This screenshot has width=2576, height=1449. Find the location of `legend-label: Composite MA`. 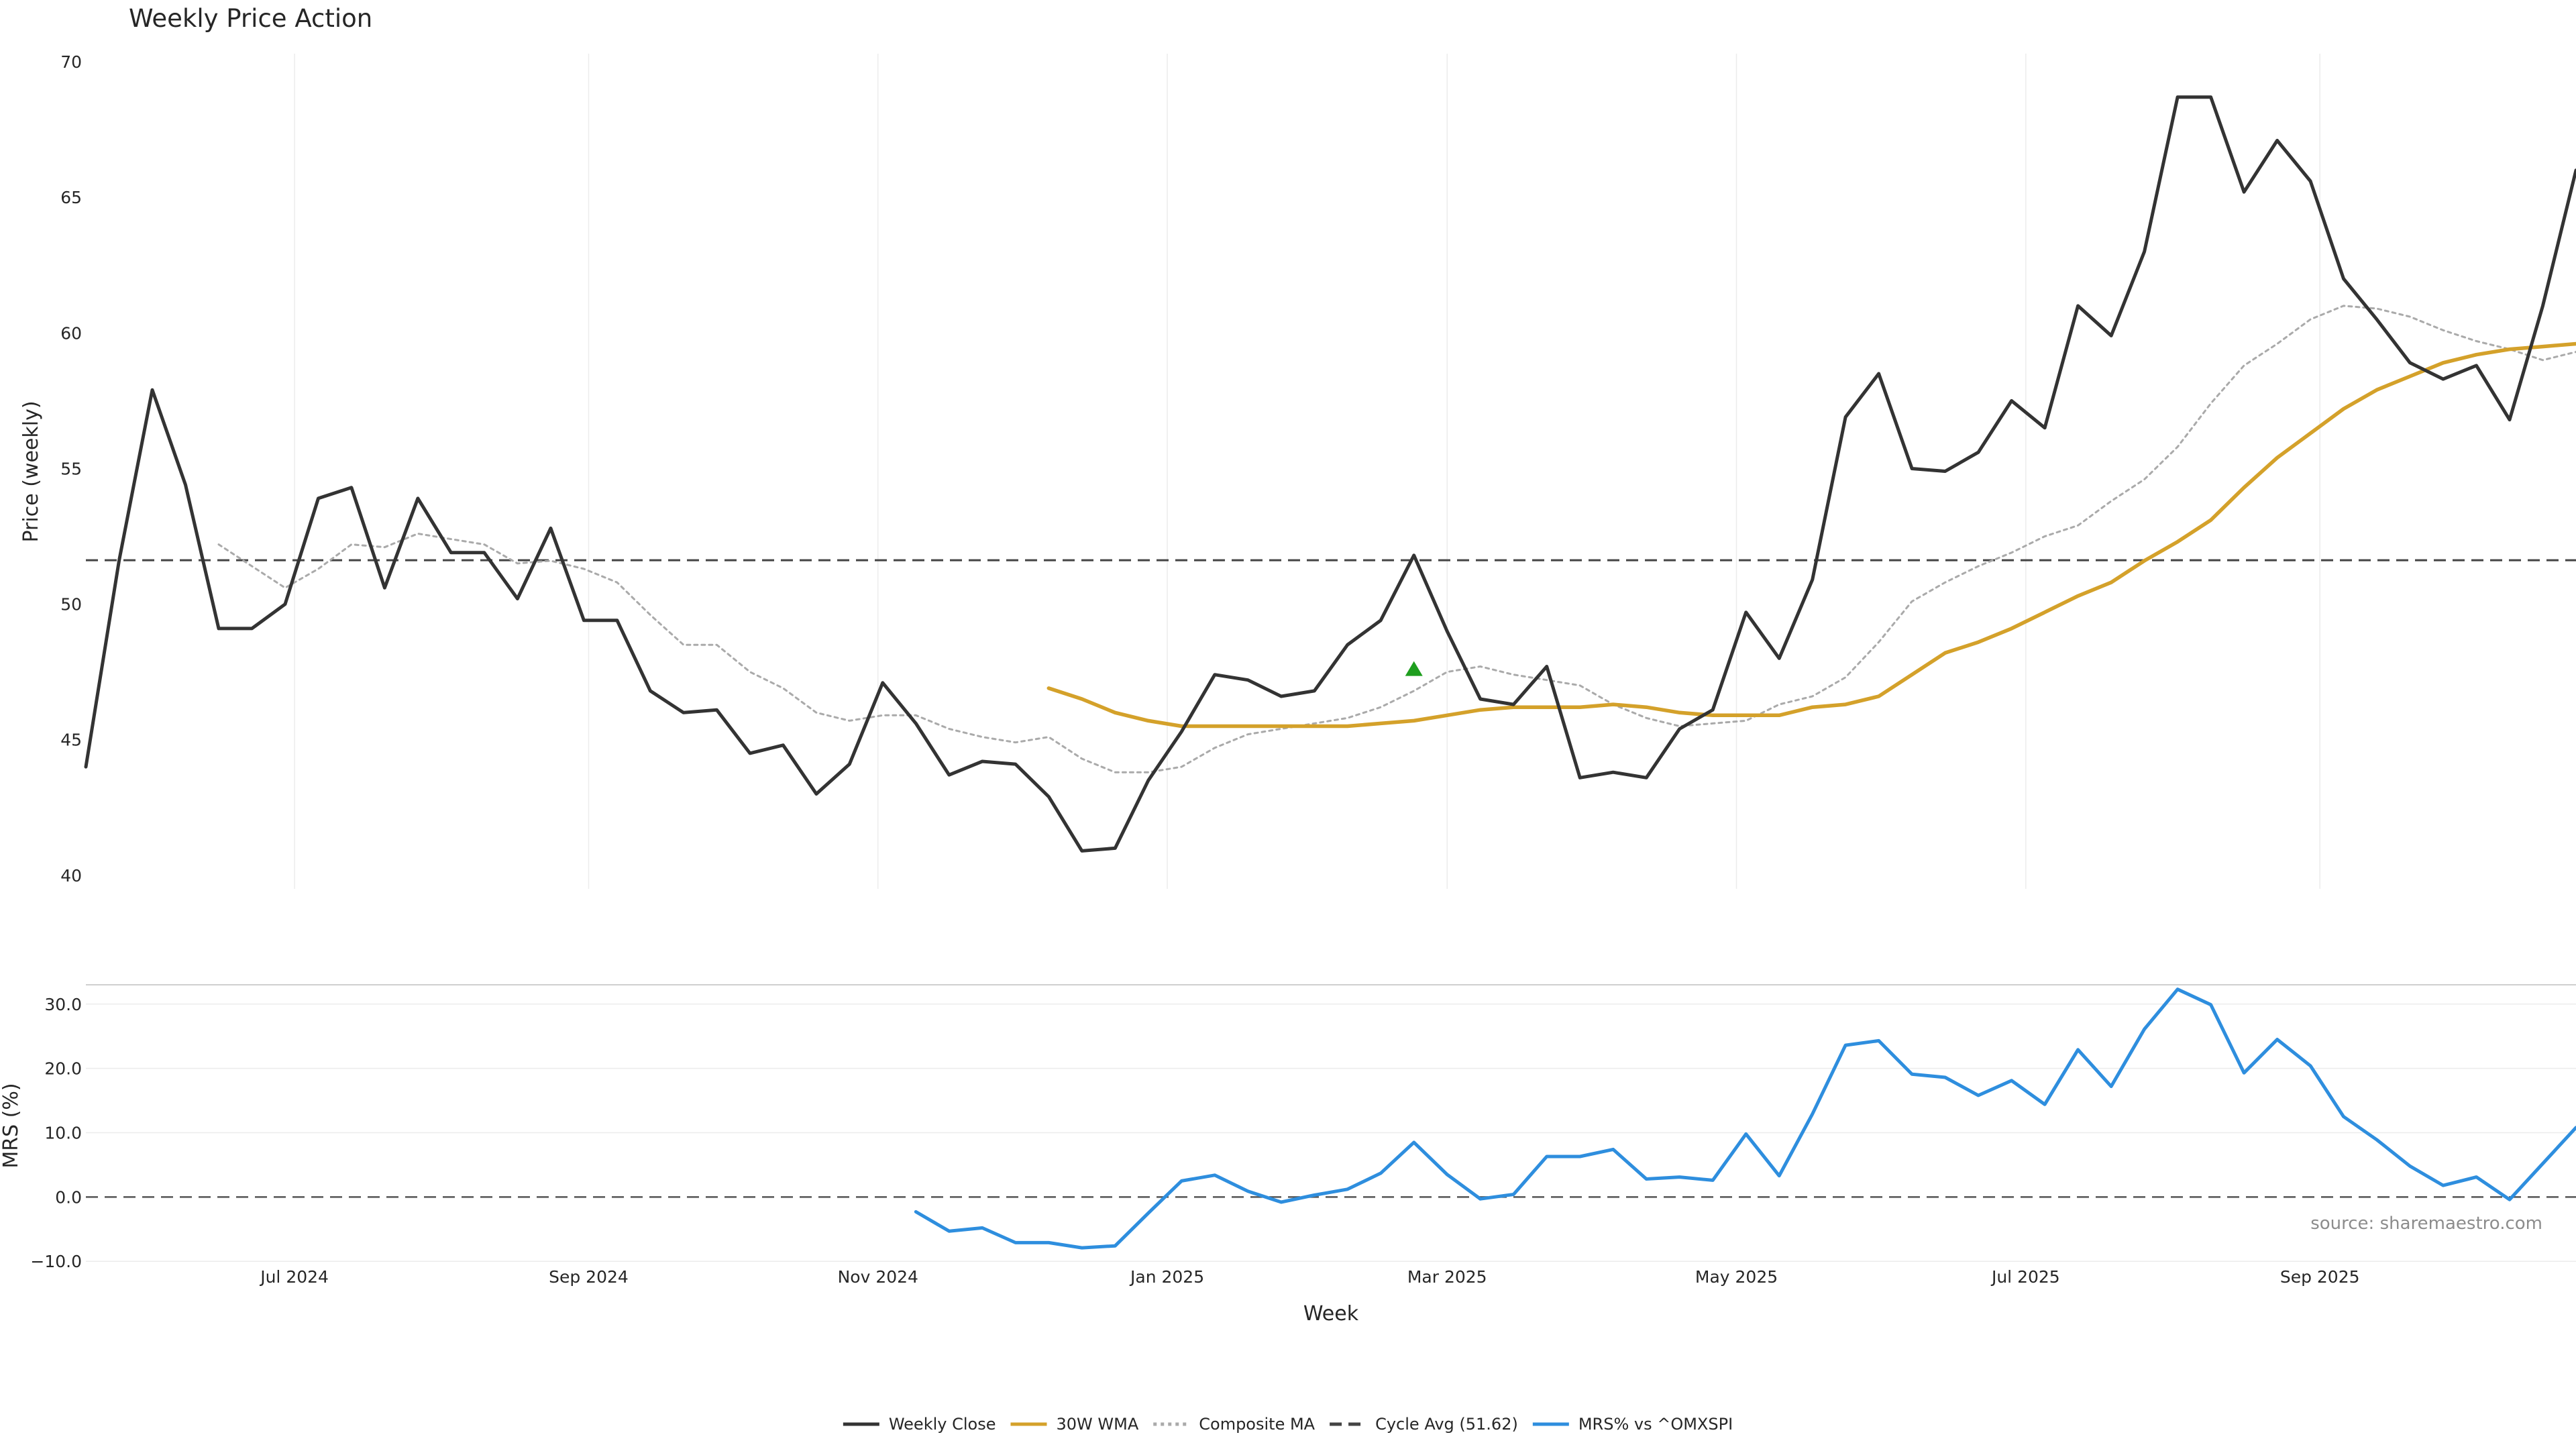

legend-label: Composite MA is located at coordinates (1257, 1424).